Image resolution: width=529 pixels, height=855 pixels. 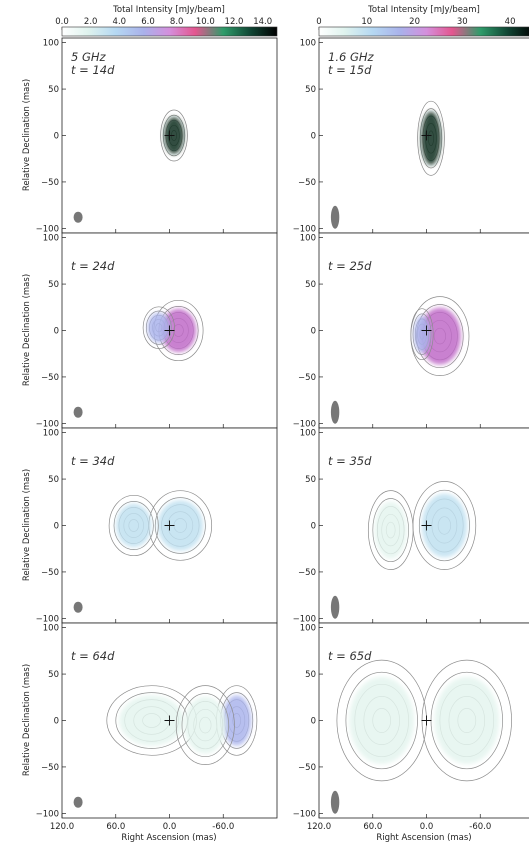 I want to click on colorbar-1-tick-3: 30, so click(x=462, y=22).